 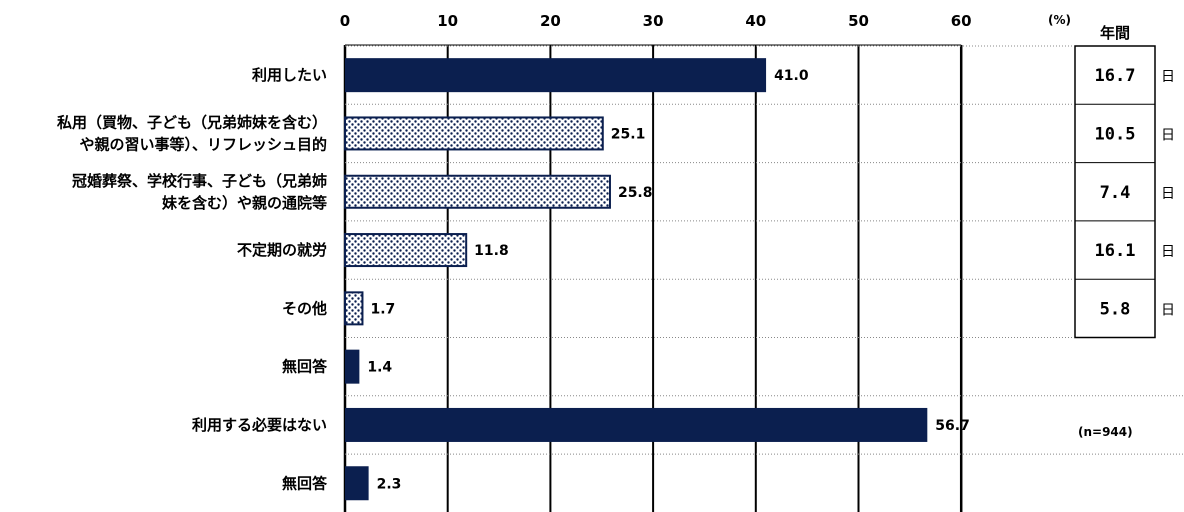 I want to click on value-label: 25.8, so click(x=635, y=193).